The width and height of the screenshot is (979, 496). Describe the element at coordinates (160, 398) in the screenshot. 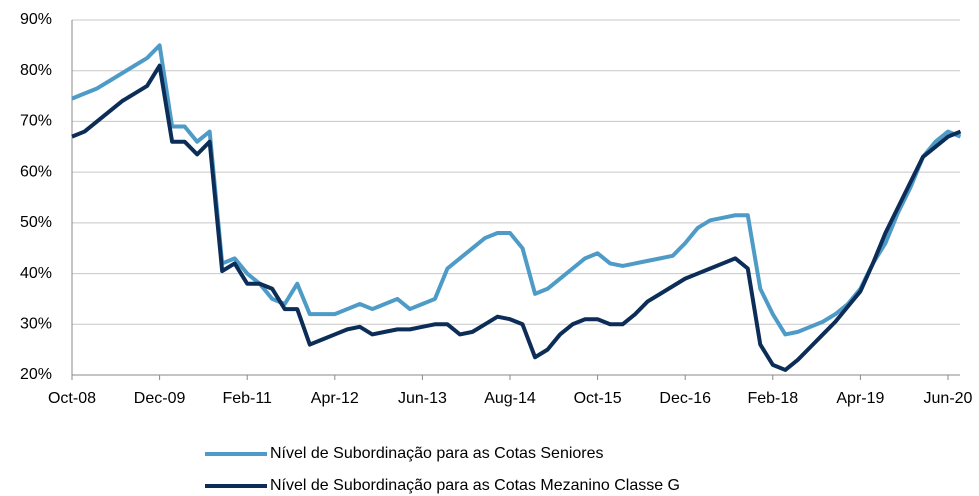

I see `x-tick-label: Dec-09` at that location.